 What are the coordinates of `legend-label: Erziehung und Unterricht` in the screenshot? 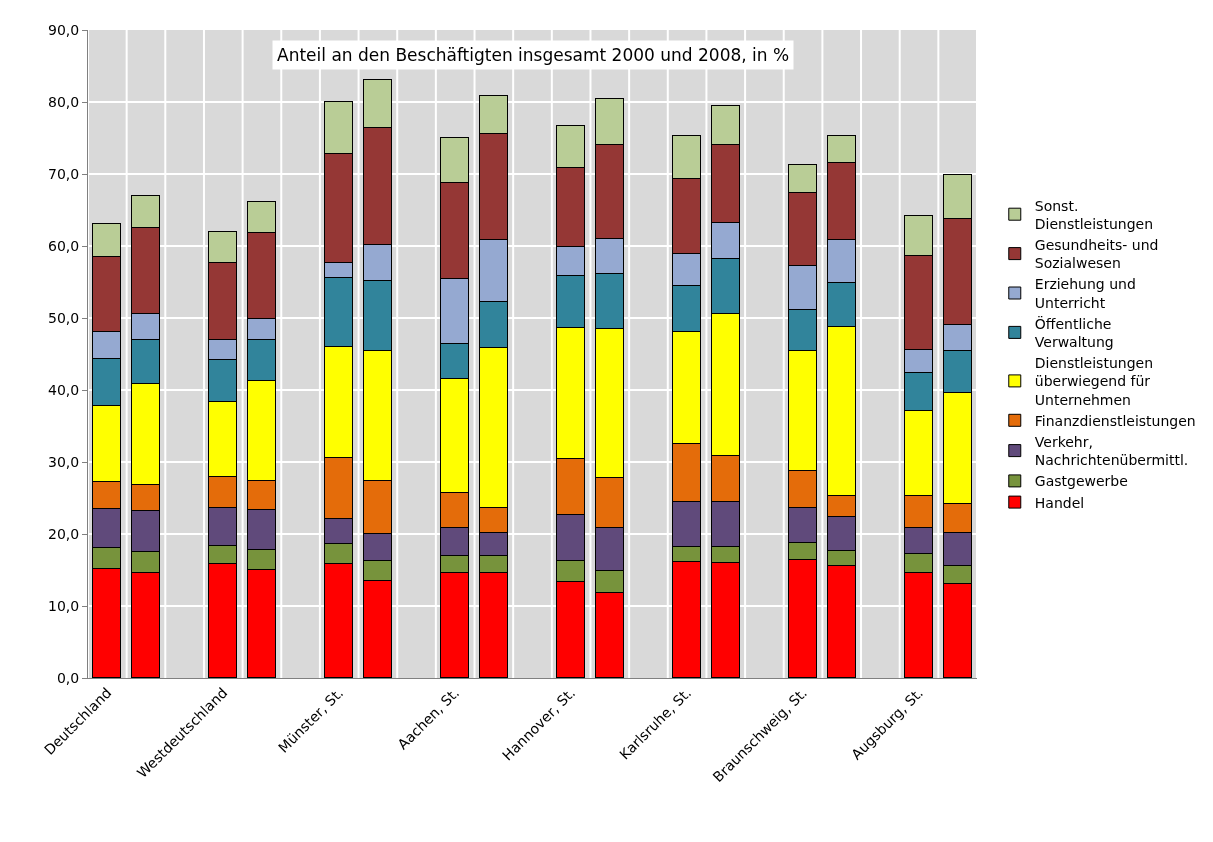 It's located at (1085, 293).